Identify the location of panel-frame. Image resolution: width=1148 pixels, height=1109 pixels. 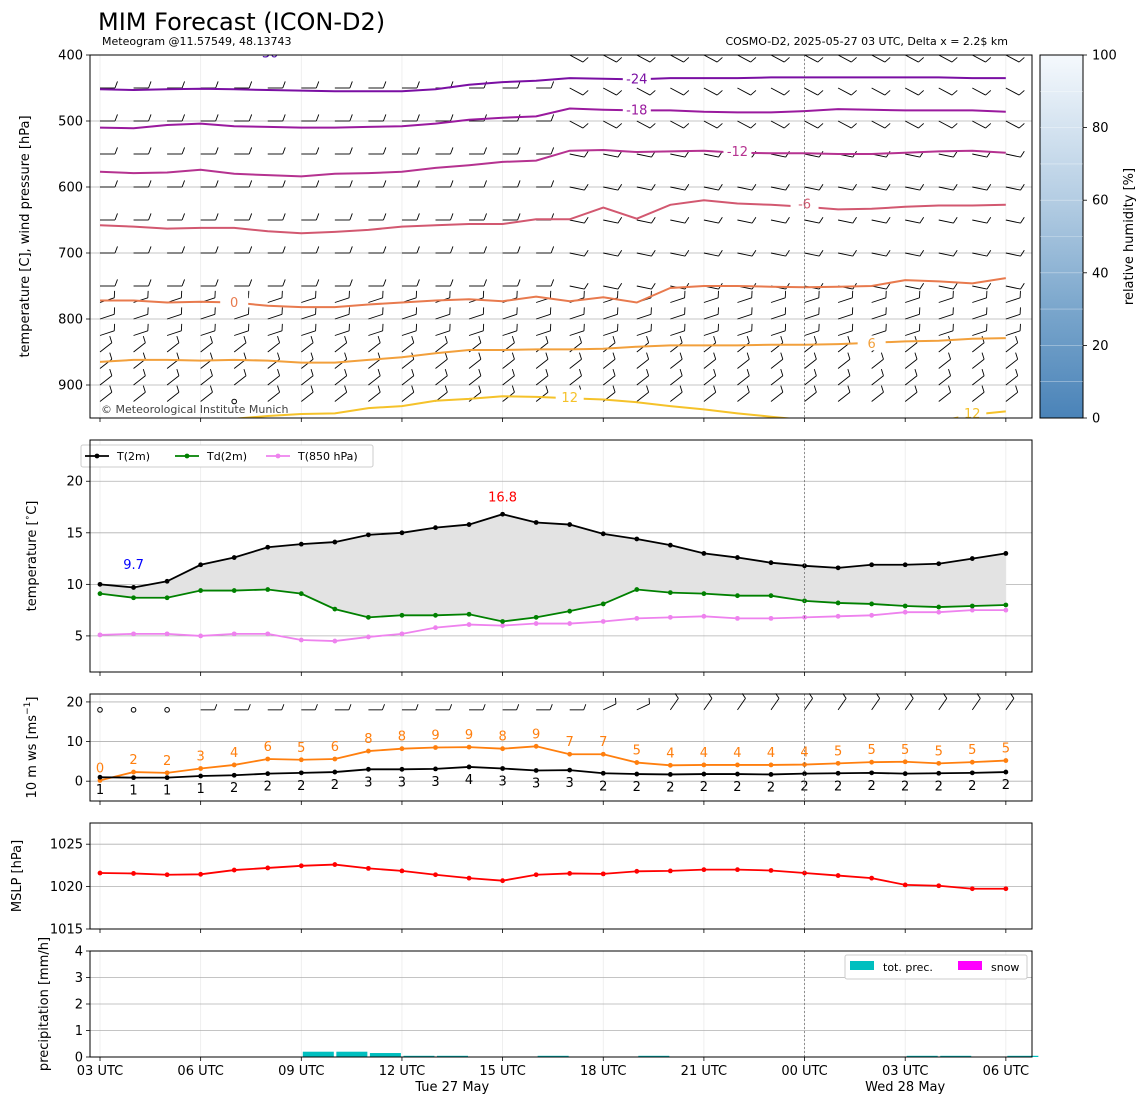
(561, 876).